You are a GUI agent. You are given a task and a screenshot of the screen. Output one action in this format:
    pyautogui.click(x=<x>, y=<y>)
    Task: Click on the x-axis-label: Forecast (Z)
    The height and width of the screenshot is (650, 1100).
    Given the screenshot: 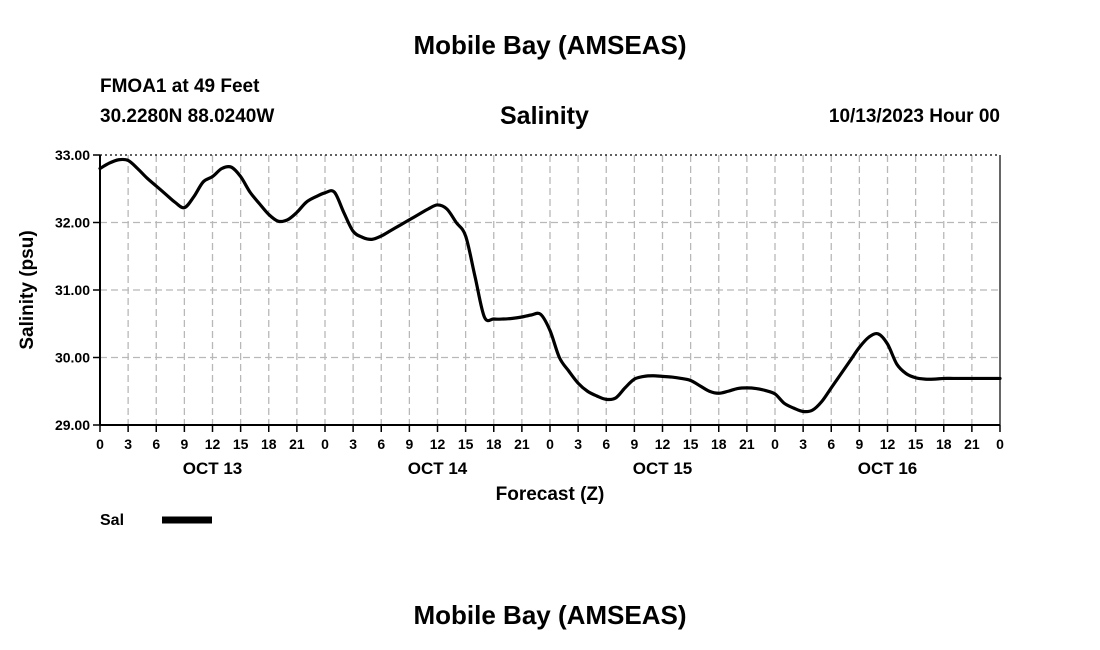 What is the action you would take?
    pyautogui.click(x=550, y=494)
    